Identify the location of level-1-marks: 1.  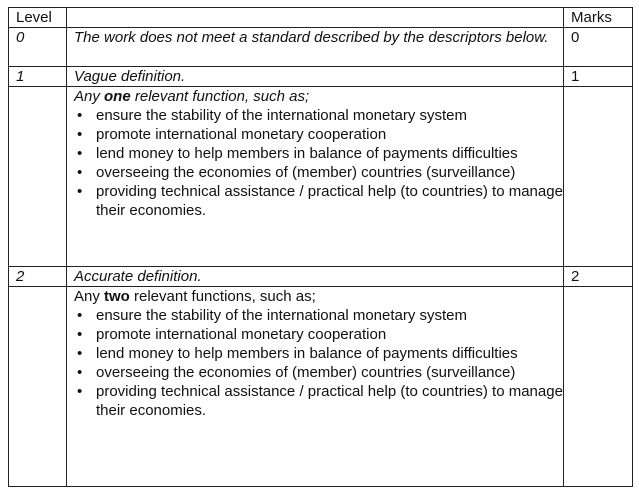
(598, 76).